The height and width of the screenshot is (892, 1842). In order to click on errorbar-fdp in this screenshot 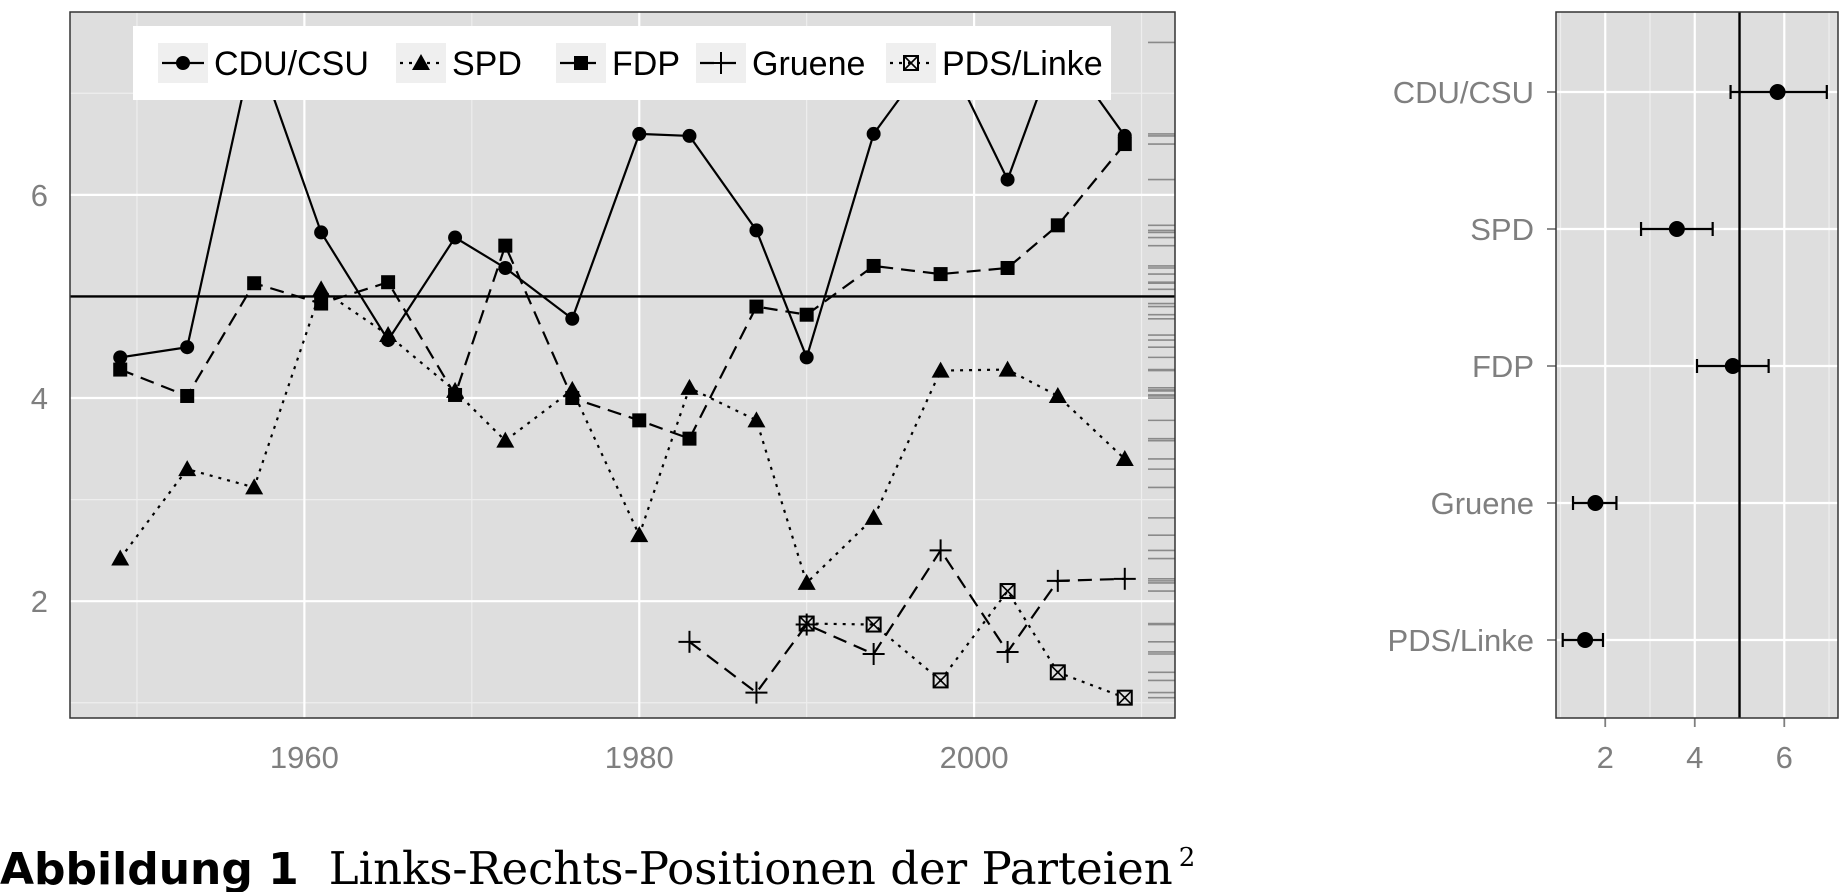, I will do `click(1732, 366)`.